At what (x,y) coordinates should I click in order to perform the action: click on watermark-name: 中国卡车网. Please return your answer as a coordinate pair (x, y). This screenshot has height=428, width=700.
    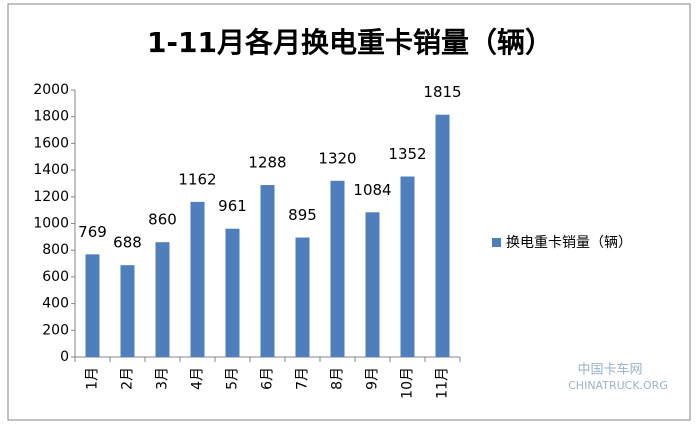
    Looking at the image, I should click on (609, 370).